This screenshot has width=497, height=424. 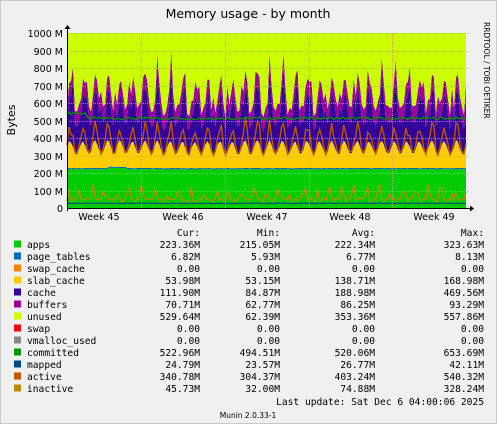 What do you see at coordinates (380, 402) in the screenshot?
I see `last-update: Last update: Sat Dec 6 04:00:06 2025` at bounding box center [380, 402].